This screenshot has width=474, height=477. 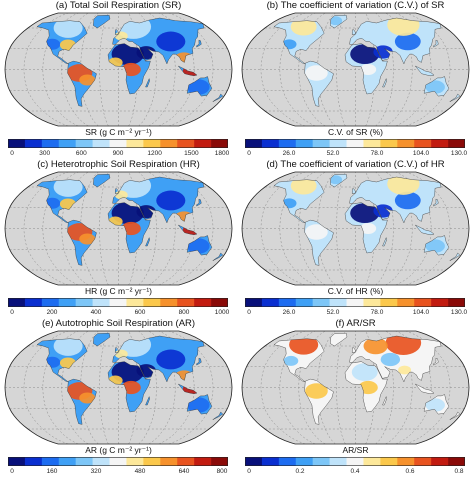 I want to click on colorbar-label: AR (g C m⁻² yr⁻¹), so click(x=118, y=450).